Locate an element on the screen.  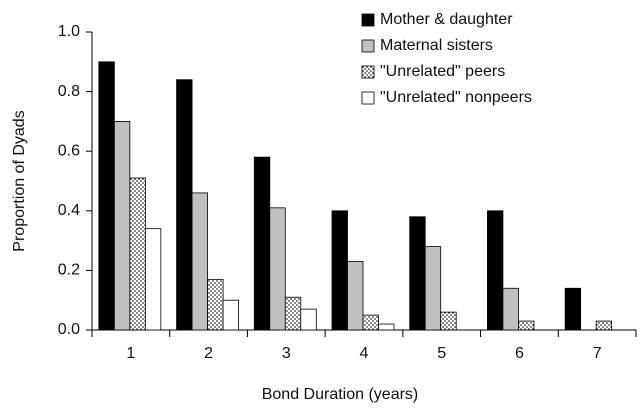
x-tick-label: 1 is located at coordinates (130, 353).